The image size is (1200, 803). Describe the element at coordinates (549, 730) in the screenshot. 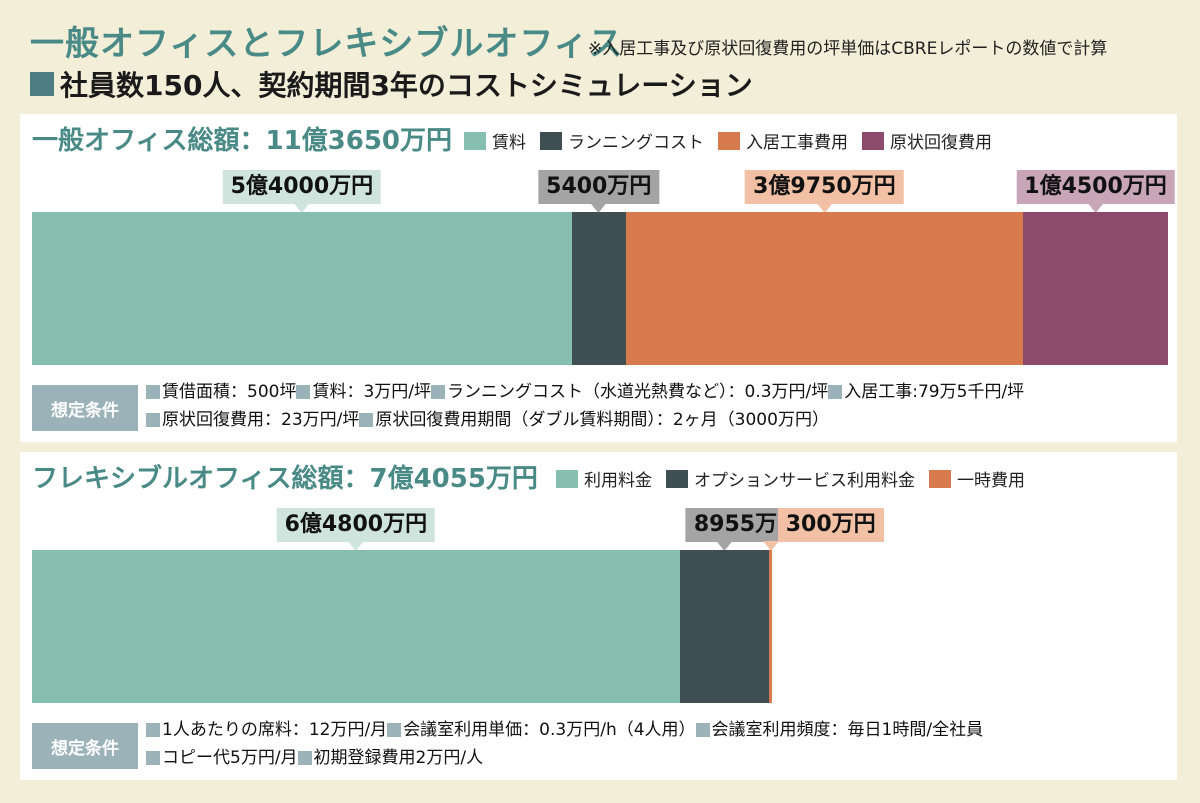

I see `condition-text: 会議室利用単価：0.3万円/h（4人用）` at that location.